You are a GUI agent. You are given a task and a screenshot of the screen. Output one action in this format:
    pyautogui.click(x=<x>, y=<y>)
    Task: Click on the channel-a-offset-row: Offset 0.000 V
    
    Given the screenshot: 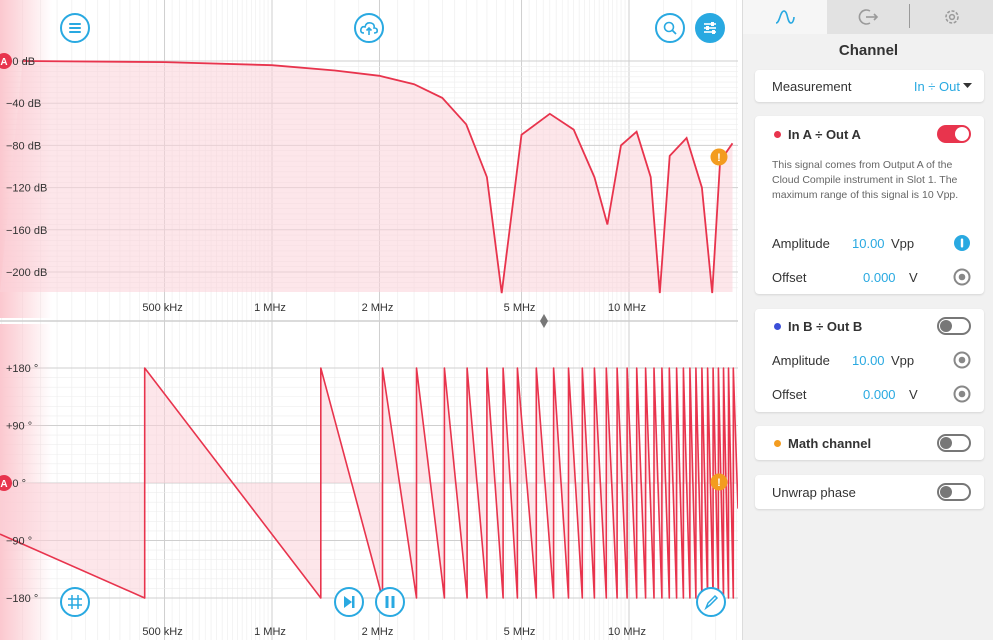 What is the action you would take?
    pyautogui.click(x=869, y=277)
    